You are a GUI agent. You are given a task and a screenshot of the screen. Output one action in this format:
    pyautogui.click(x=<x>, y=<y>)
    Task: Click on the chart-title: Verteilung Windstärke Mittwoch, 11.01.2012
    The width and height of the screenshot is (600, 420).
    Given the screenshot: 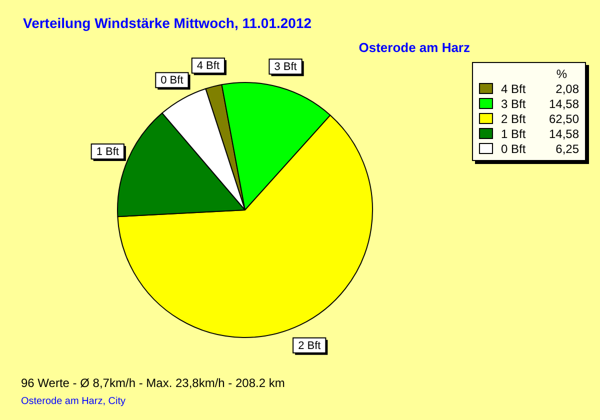 What is the action you would take?
    pyautogui.click(x=167, y=23)
    